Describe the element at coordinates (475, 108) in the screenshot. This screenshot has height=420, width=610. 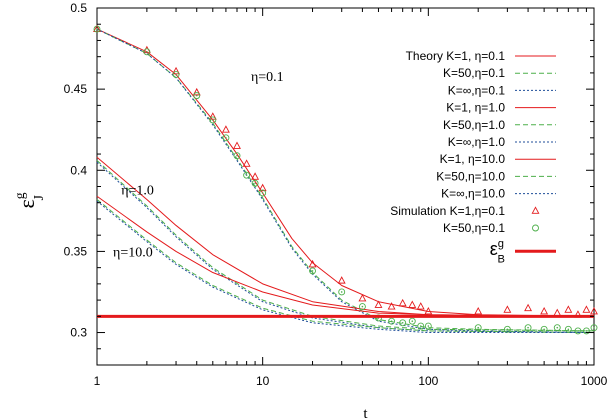
I see `legend-label-3: K=1, η=1.0` at that location.